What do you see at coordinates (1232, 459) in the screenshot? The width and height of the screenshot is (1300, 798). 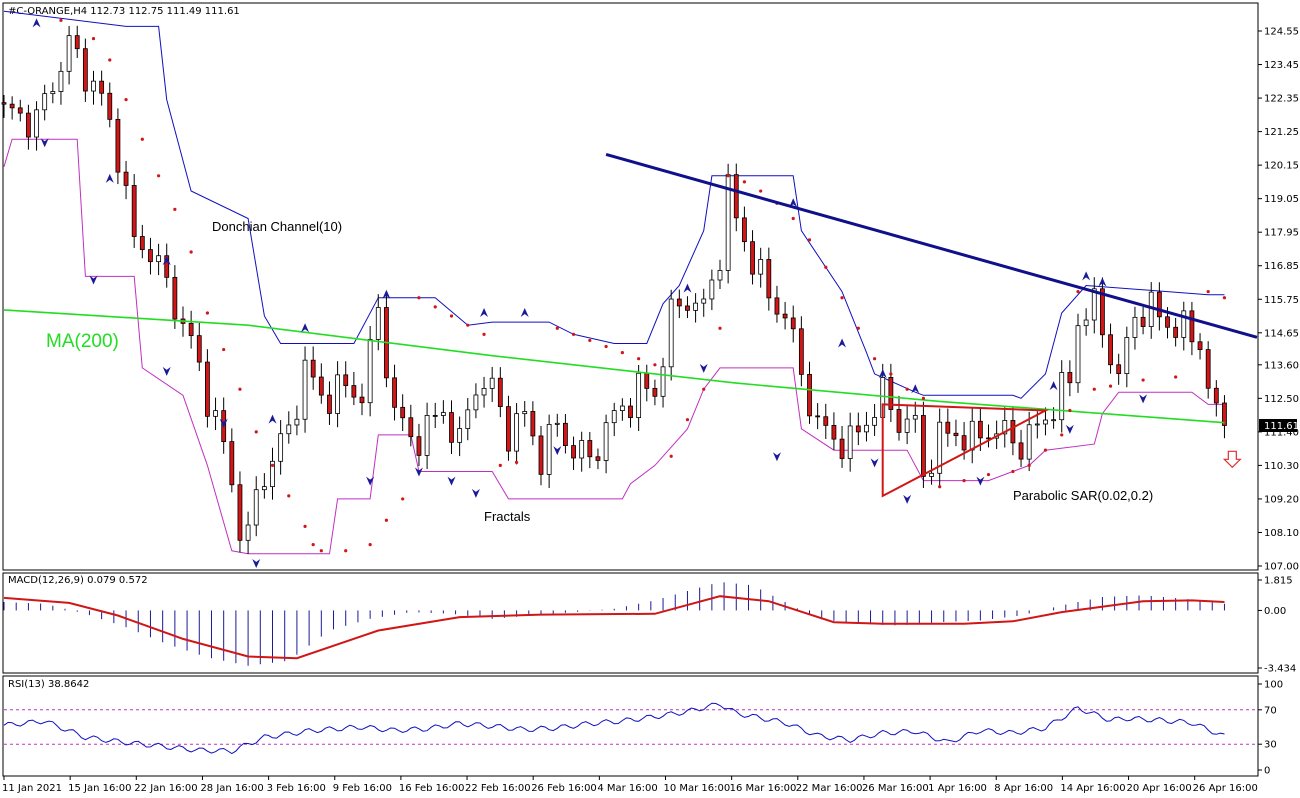 I see `down-arrow-icon` at bounding box center [1232, 459].